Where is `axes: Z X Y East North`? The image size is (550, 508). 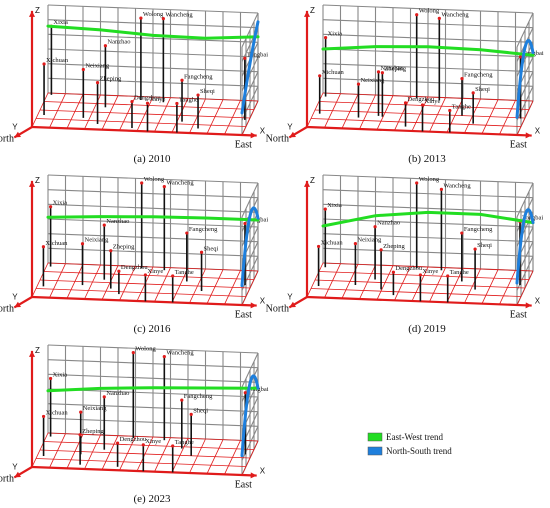
axes: Z X Y East North is located at coordinates (133, 248).